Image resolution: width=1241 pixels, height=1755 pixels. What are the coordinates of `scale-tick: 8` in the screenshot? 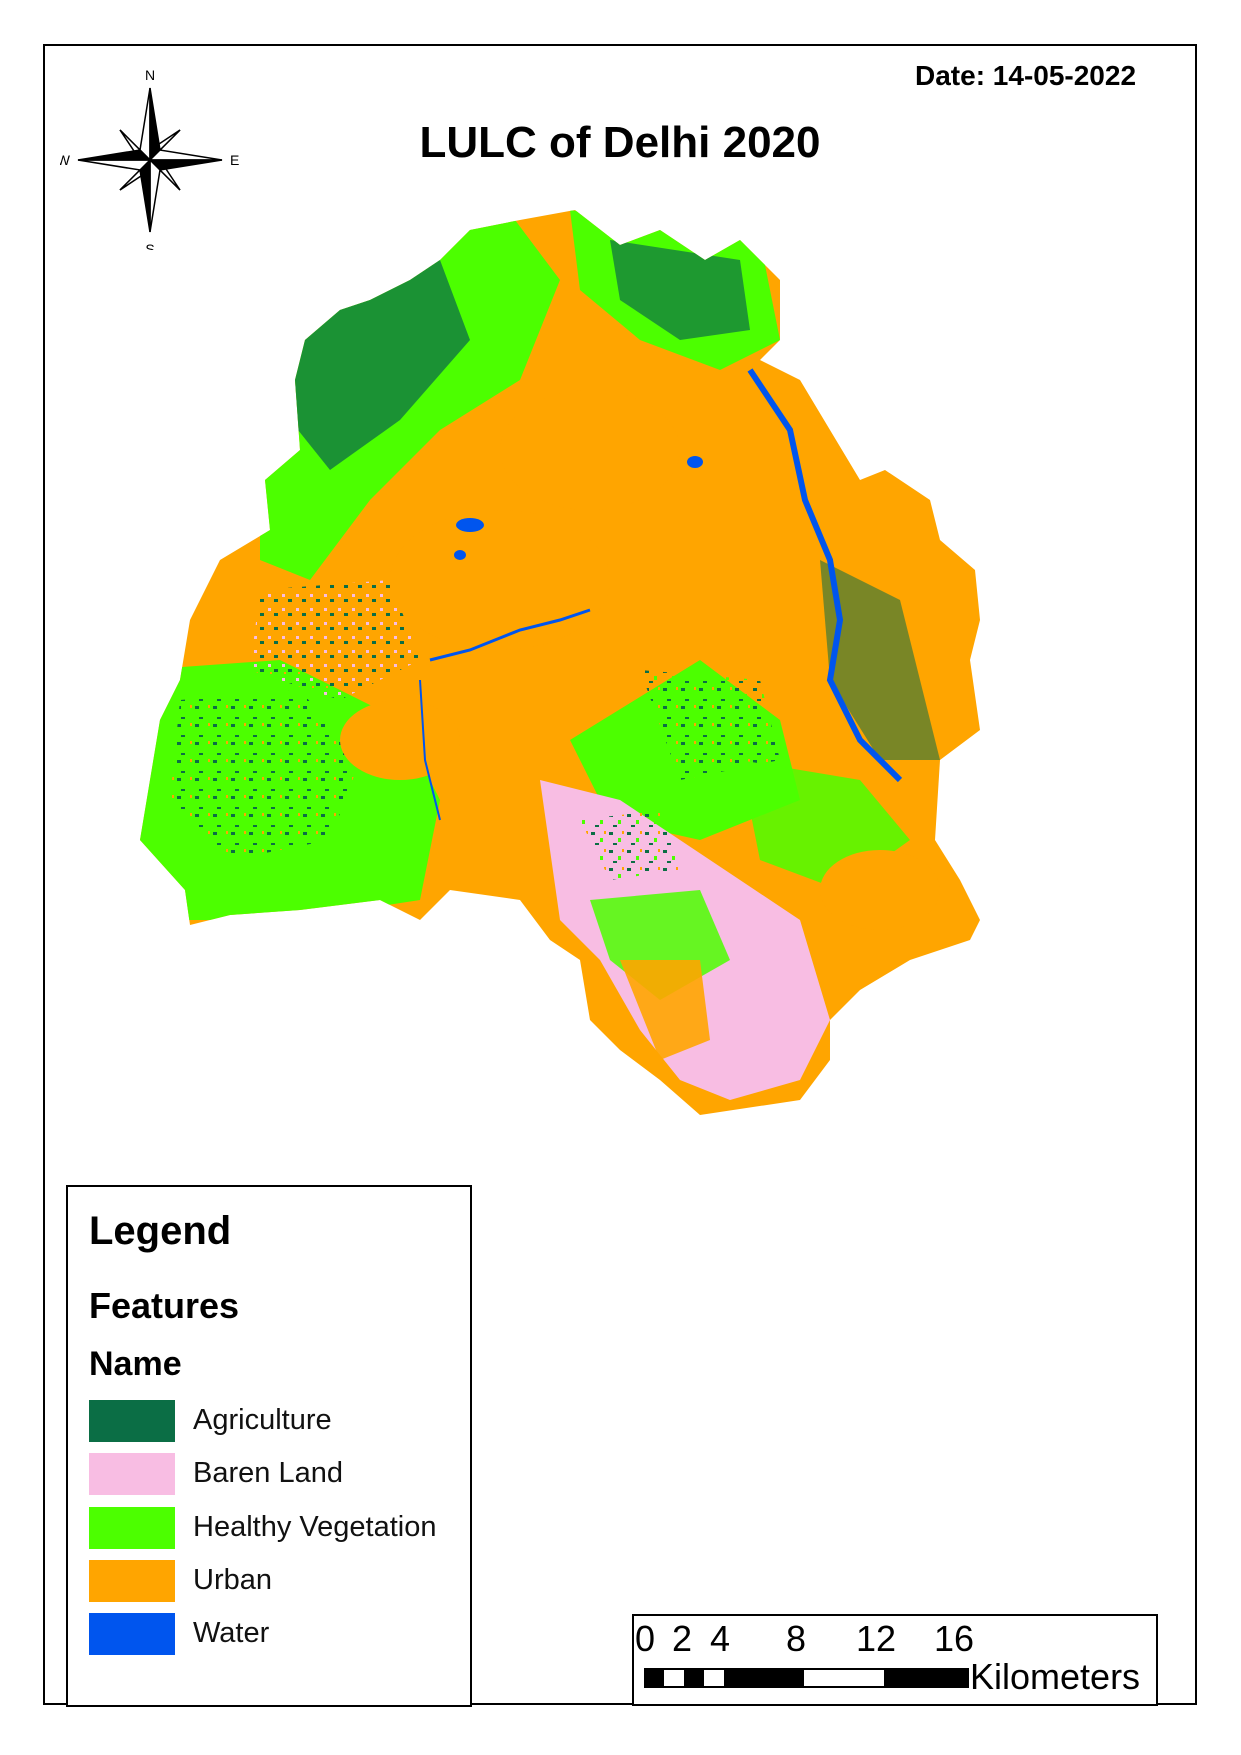 It's located at (796, 1638).